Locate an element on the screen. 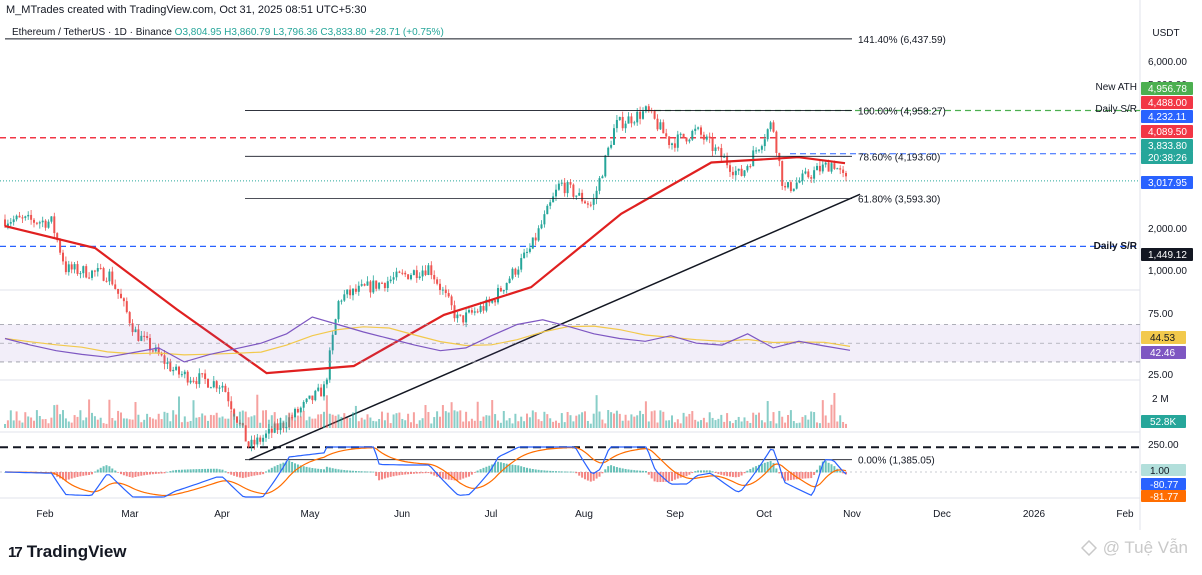 The width and height of the screenshot is (1202, 575). time-axis-label: May is located at coordinates (310, 514).